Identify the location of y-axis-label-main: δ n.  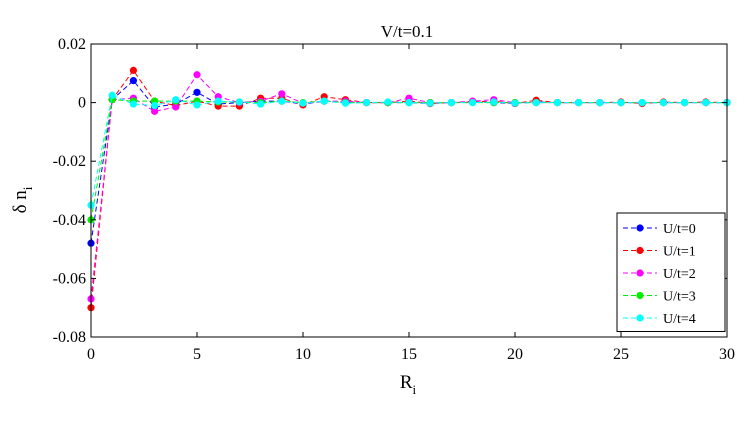
(20, 202).